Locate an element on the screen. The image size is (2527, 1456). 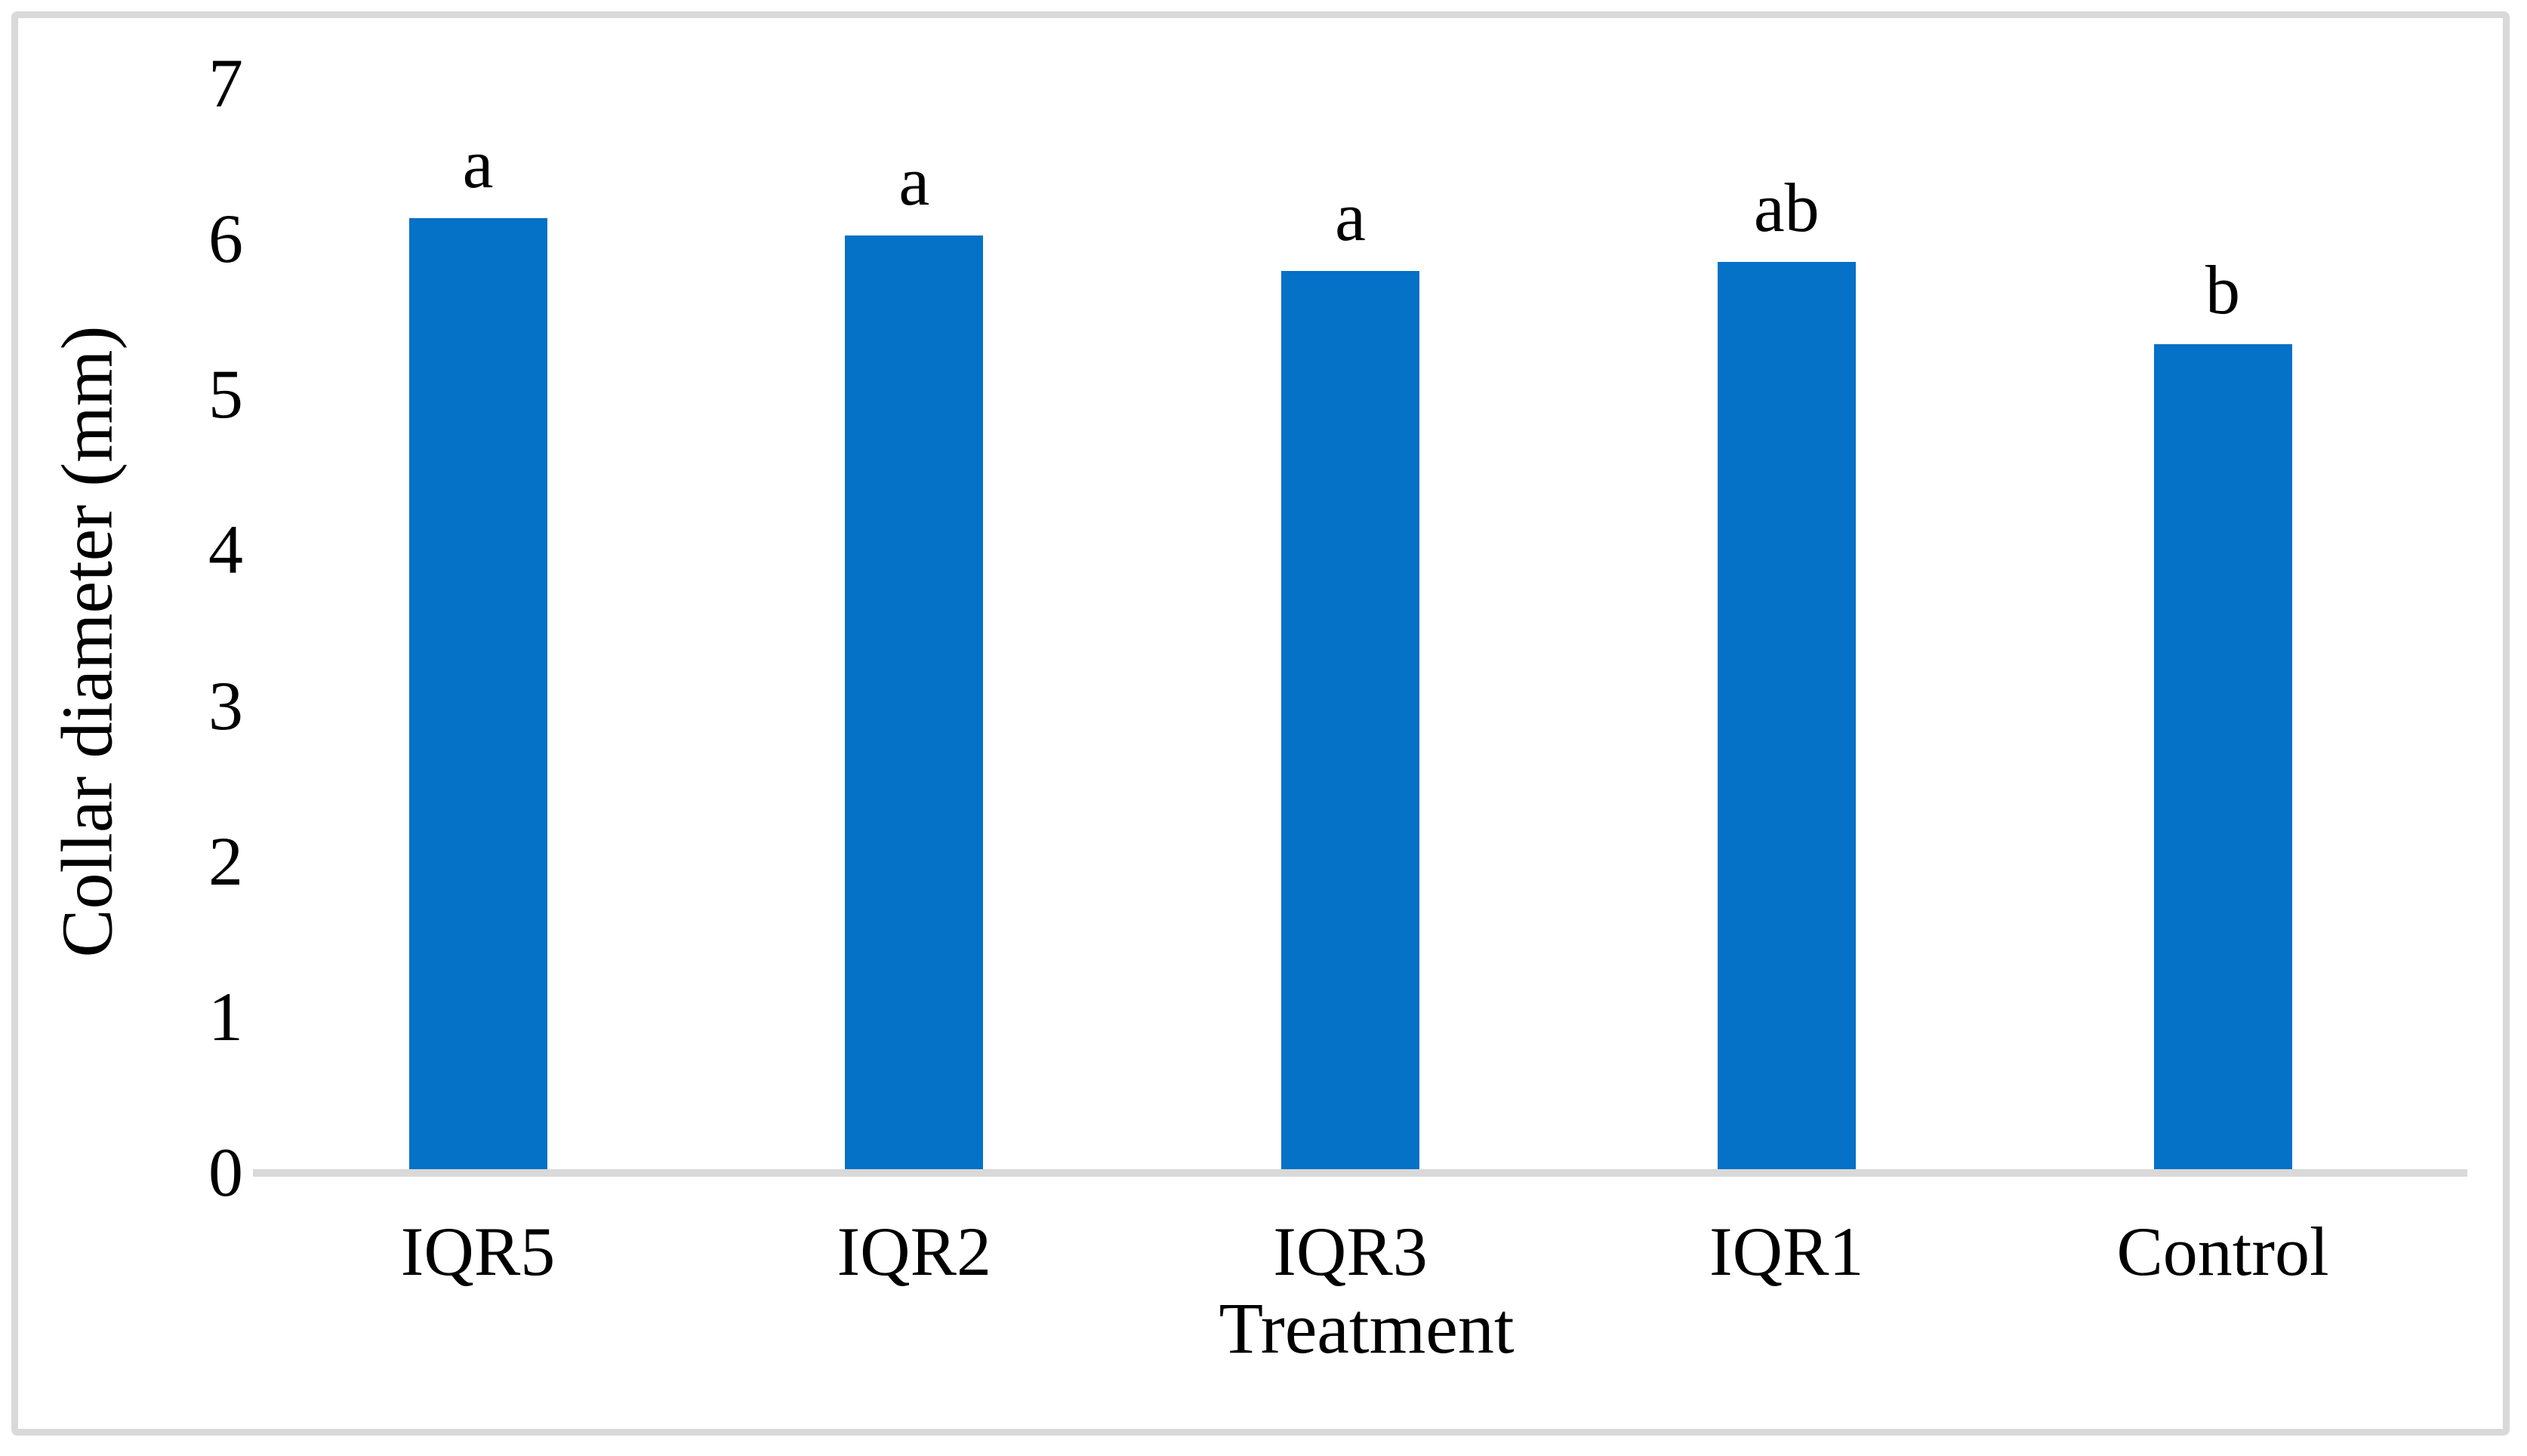
bar-iqr2 is located at coordinates (914, 703).